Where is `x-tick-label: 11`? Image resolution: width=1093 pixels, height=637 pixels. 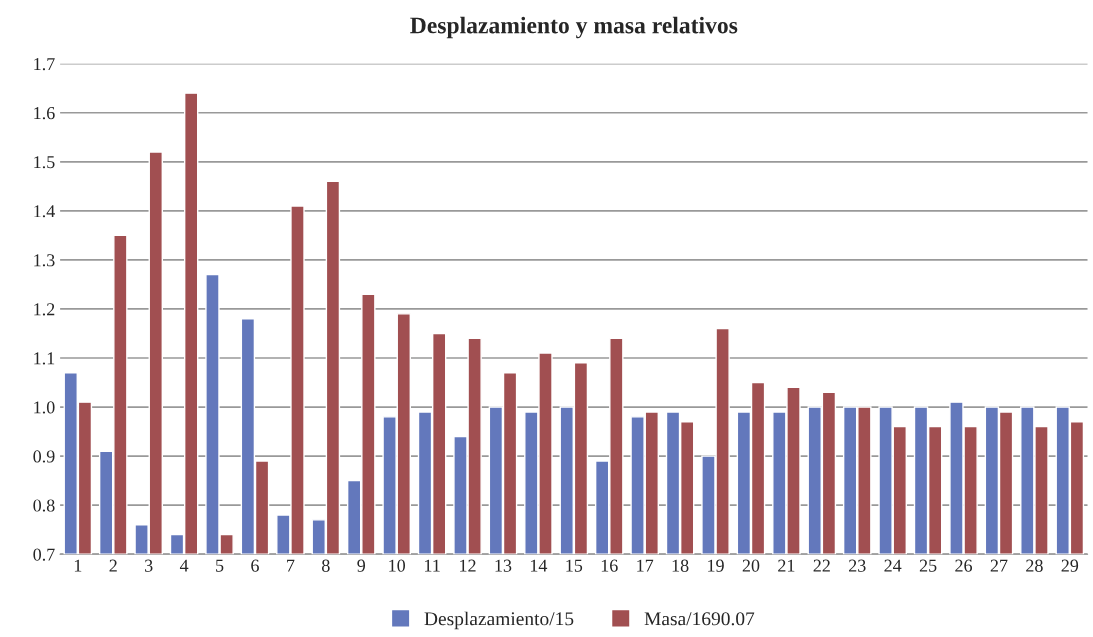
x-tick-label: 11 is located at coordinates (432, 565).